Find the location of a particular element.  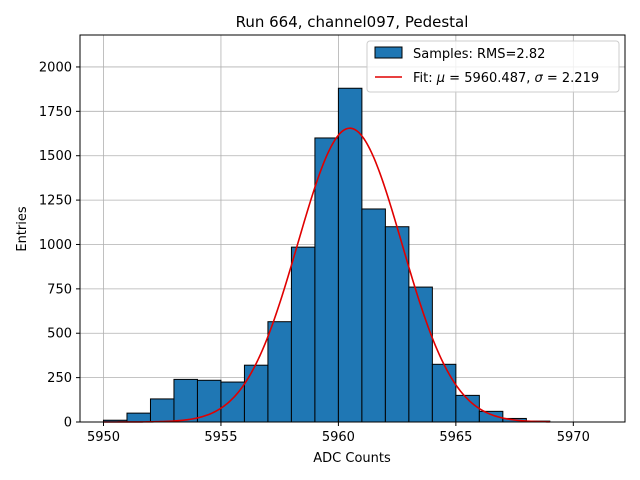

y-tick-label: 1000 is located at coordinates (55, 245).